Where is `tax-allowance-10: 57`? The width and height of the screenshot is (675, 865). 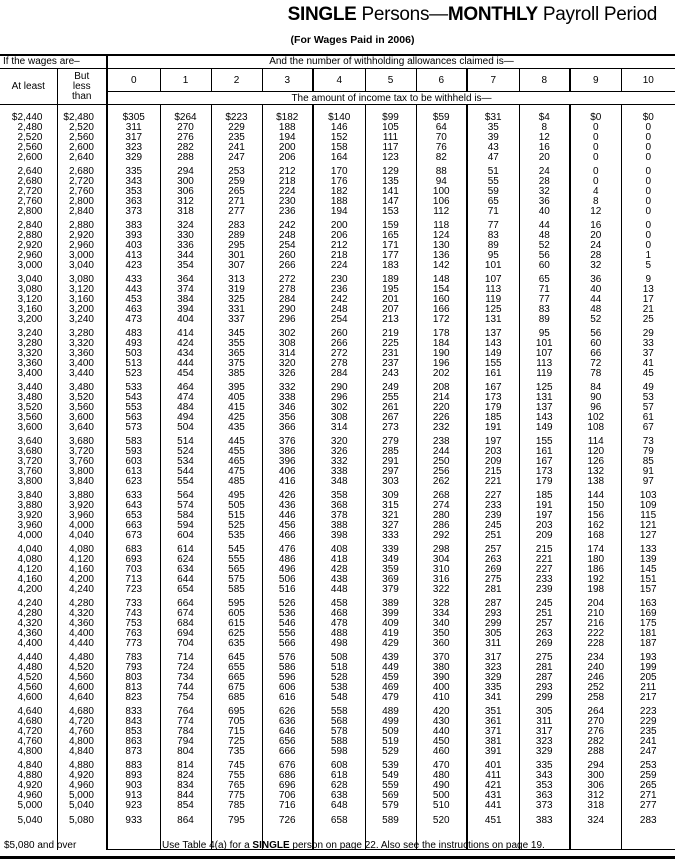 tax-allowance-10: 57 is located at coordinates (647, 408).